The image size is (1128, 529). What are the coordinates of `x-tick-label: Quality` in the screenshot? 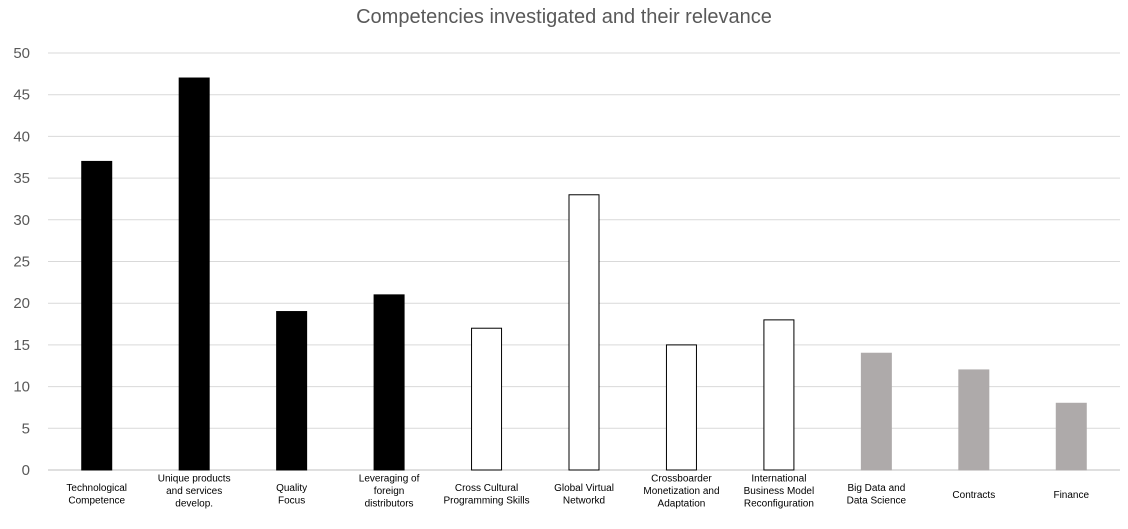 It's located at (291, 488).